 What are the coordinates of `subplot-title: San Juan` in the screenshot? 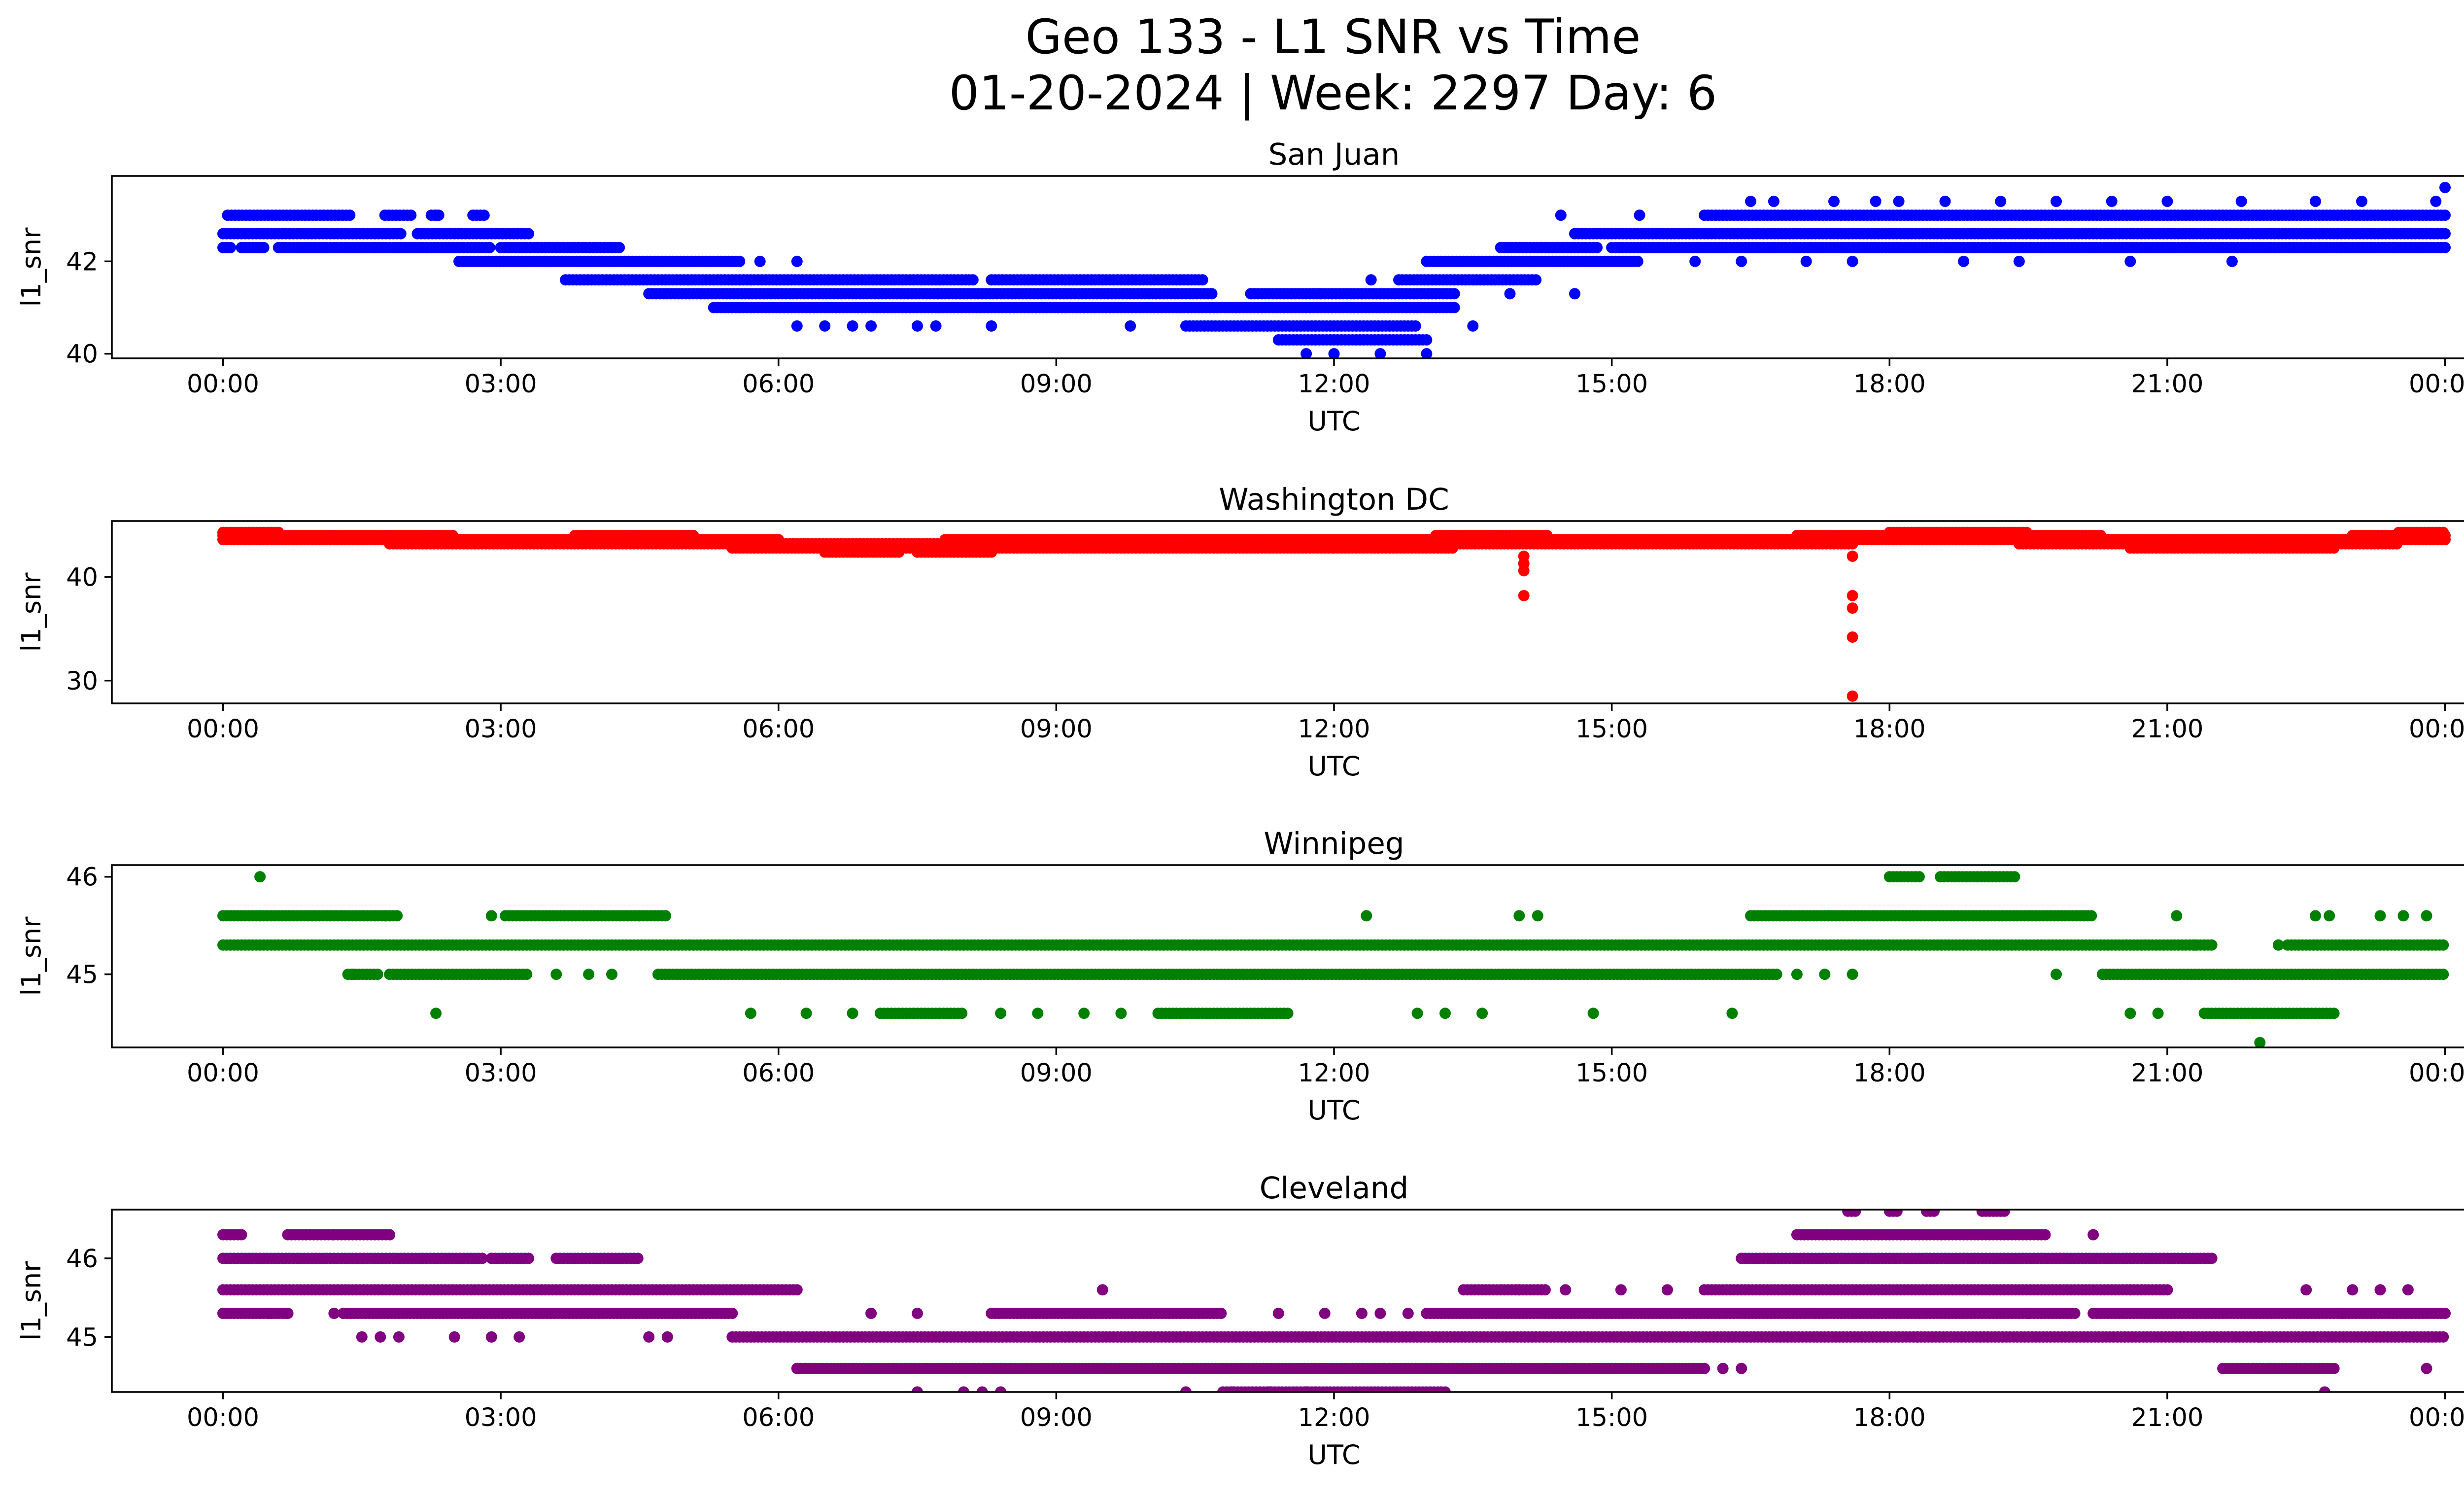 It's located at (1334, 154).